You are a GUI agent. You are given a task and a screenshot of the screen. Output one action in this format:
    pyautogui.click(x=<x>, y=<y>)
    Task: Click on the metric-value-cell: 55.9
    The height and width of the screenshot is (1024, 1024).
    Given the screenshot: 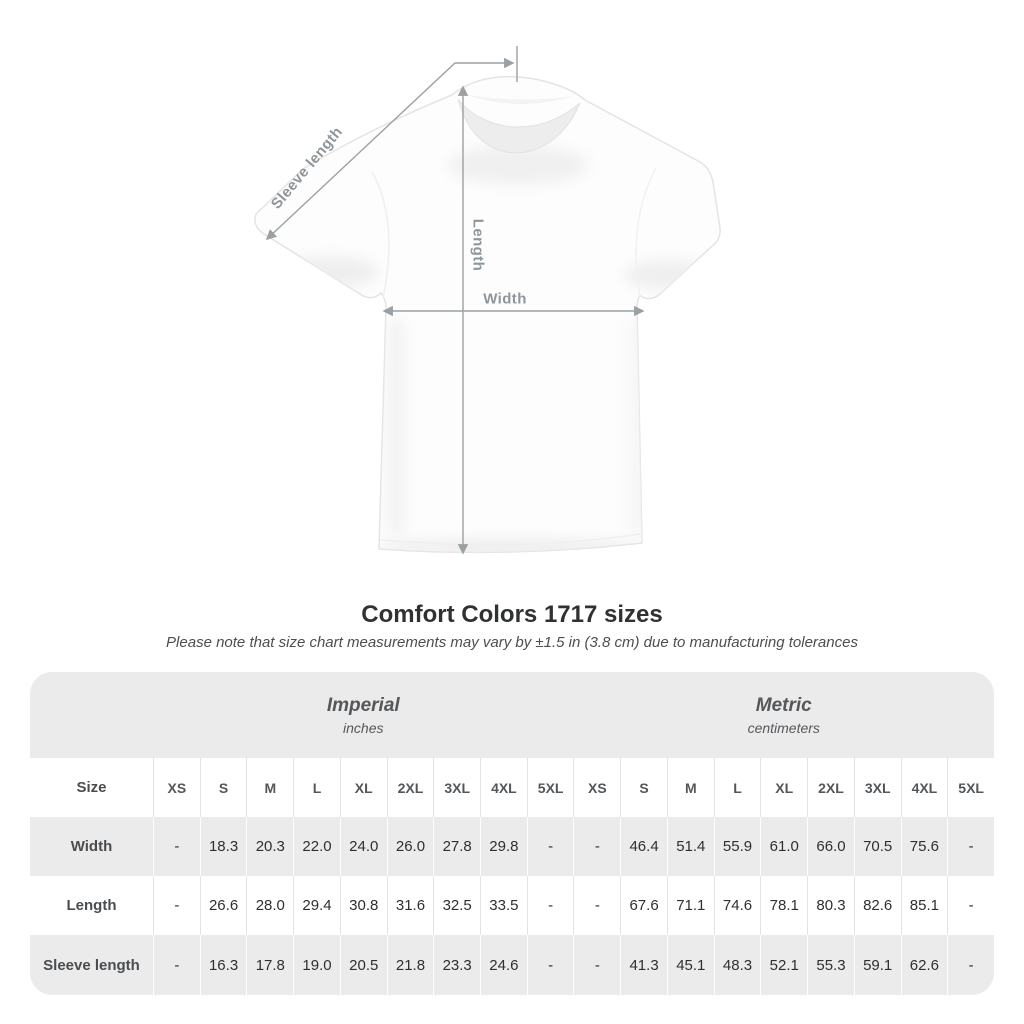 What is the action you would take?
    pyautogui.click(x=737, y=846)
    